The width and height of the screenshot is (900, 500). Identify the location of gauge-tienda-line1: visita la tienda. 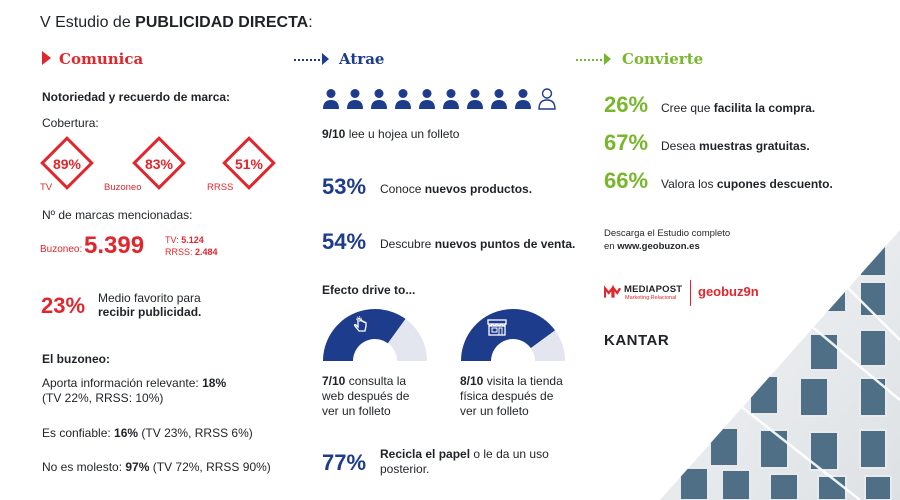
(523, 381).